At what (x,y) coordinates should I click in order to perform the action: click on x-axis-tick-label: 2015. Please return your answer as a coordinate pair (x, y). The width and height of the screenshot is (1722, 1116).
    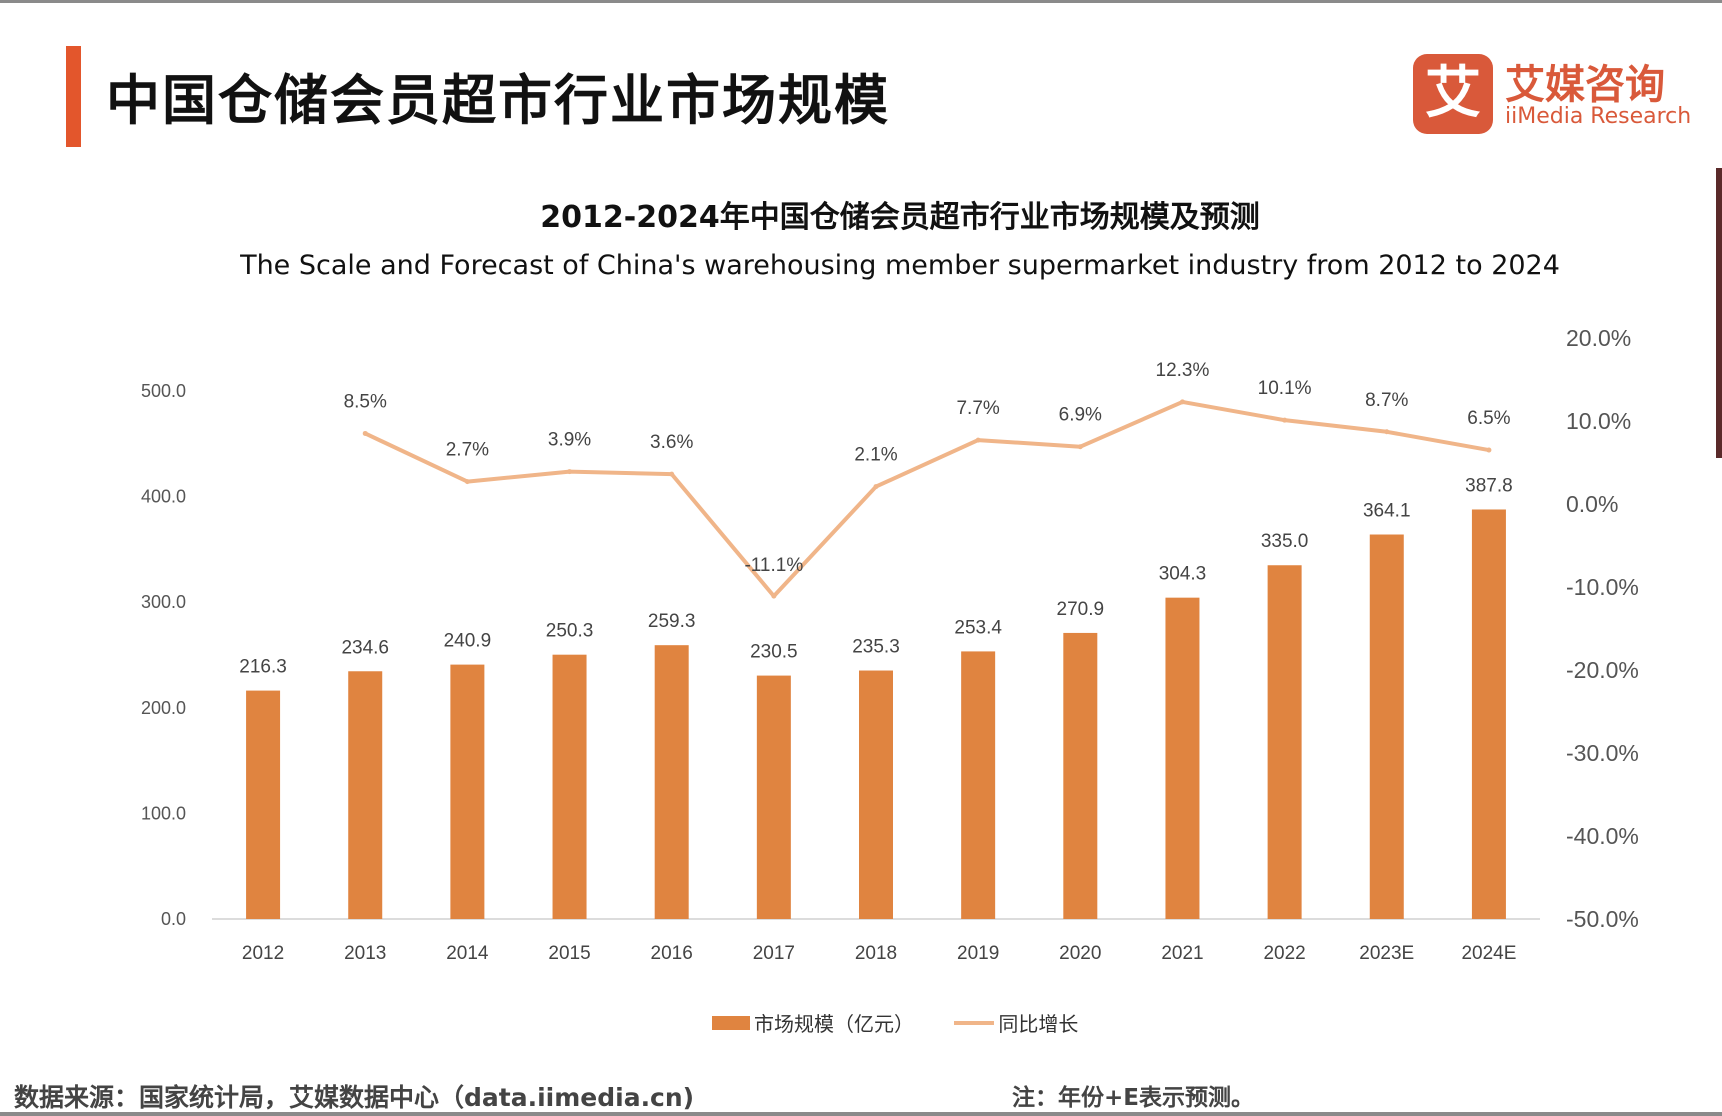
    Looking at the image, I should click on (569, 953).